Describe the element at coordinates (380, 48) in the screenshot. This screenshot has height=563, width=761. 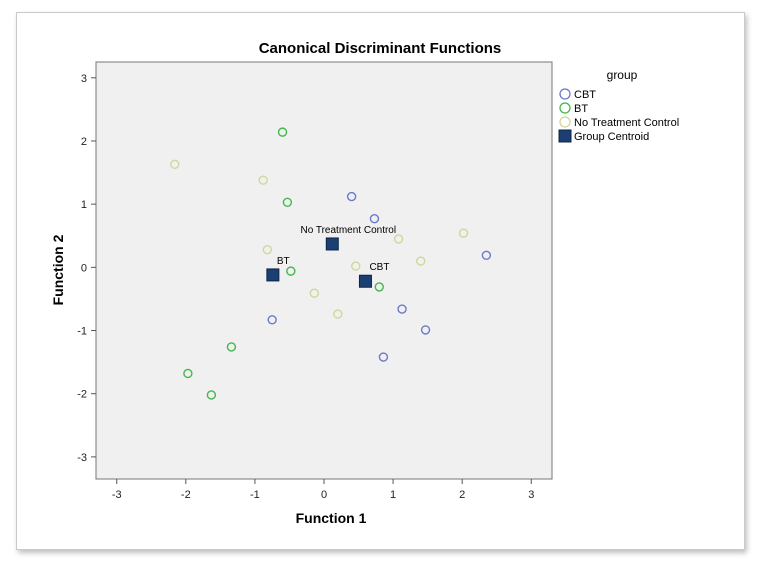
I see `chart-title: Canonical Discriminant Functions` at that location.